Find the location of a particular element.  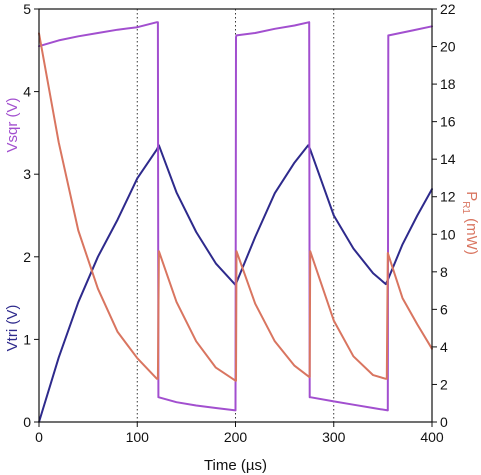

right-axis-label-unit: (mW) is located at coordinates (471, 234).